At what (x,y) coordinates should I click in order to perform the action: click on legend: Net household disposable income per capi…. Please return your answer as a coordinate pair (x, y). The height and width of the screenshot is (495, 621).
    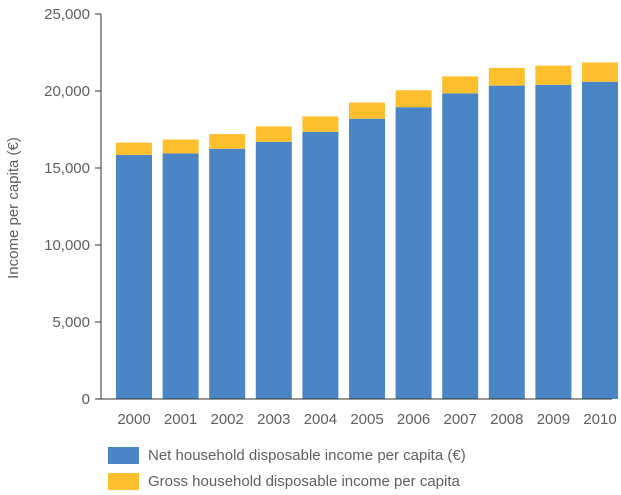
    Looking at the image, I should click on (358, 469).